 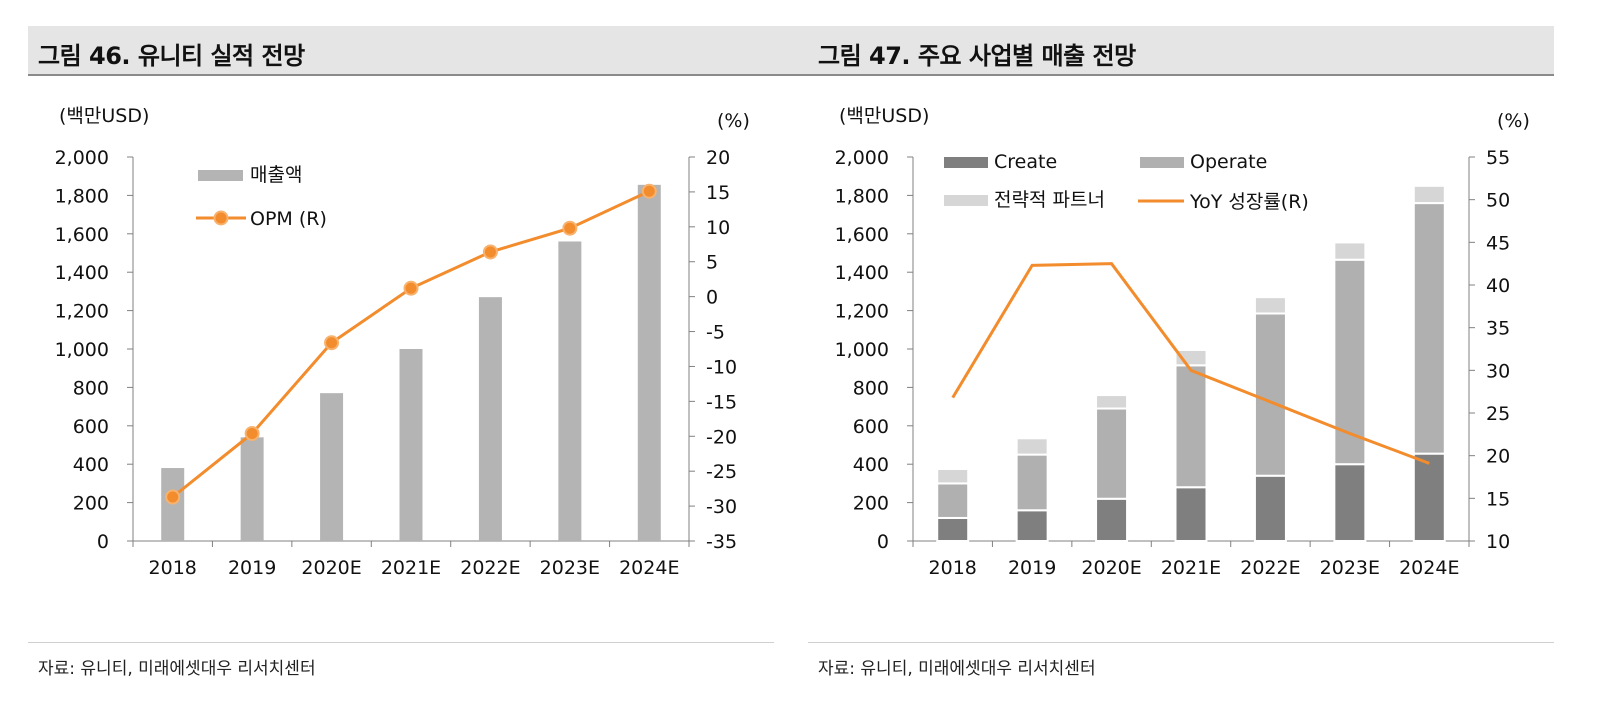 I want to click on c1-x-tick-label: 2021E, so click(x=411, y=568).